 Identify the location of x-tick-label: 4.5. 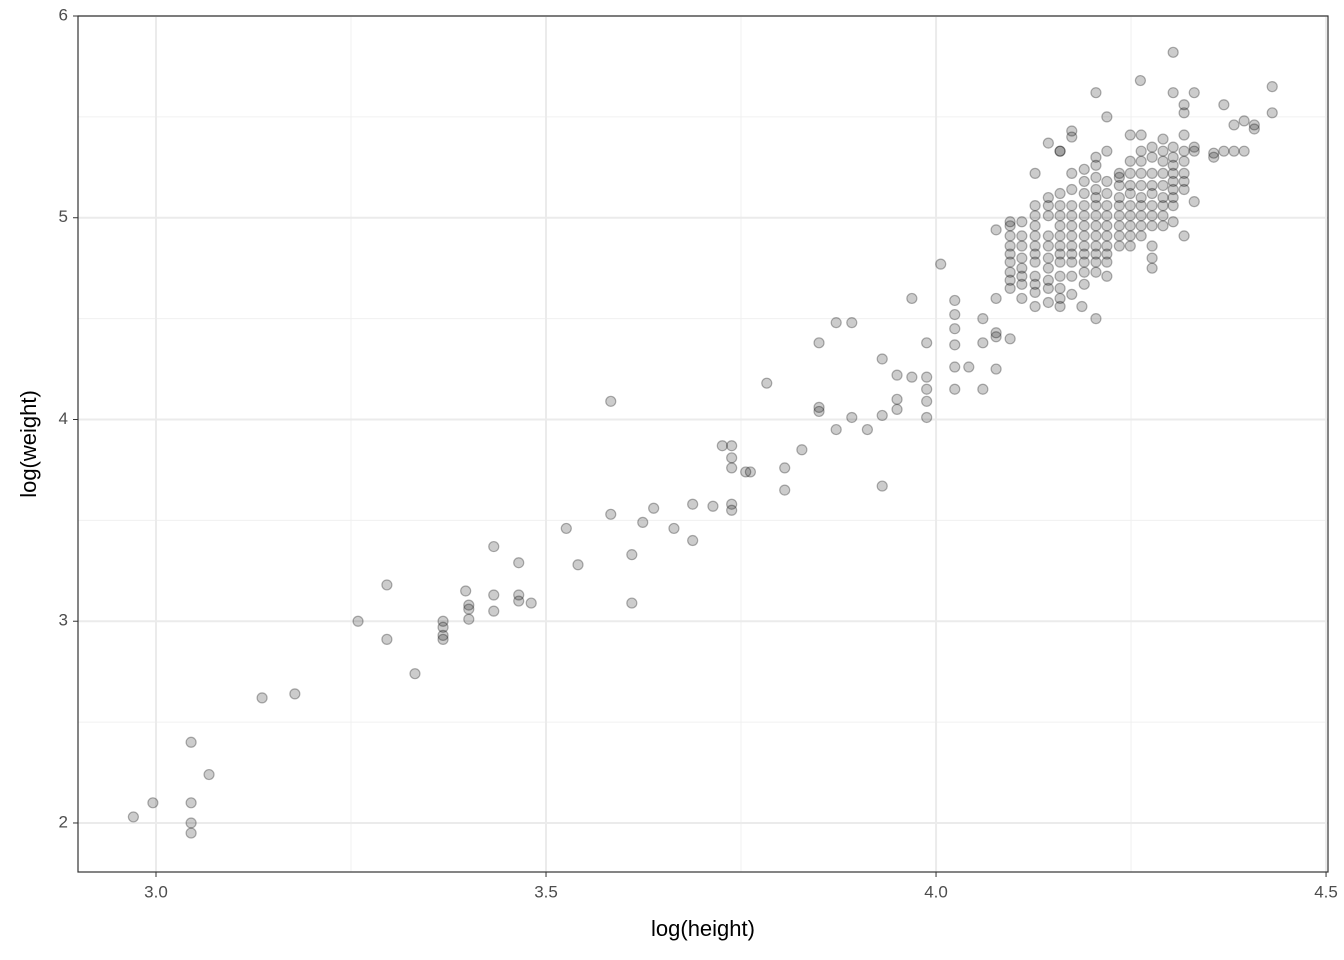
(1326, 891).